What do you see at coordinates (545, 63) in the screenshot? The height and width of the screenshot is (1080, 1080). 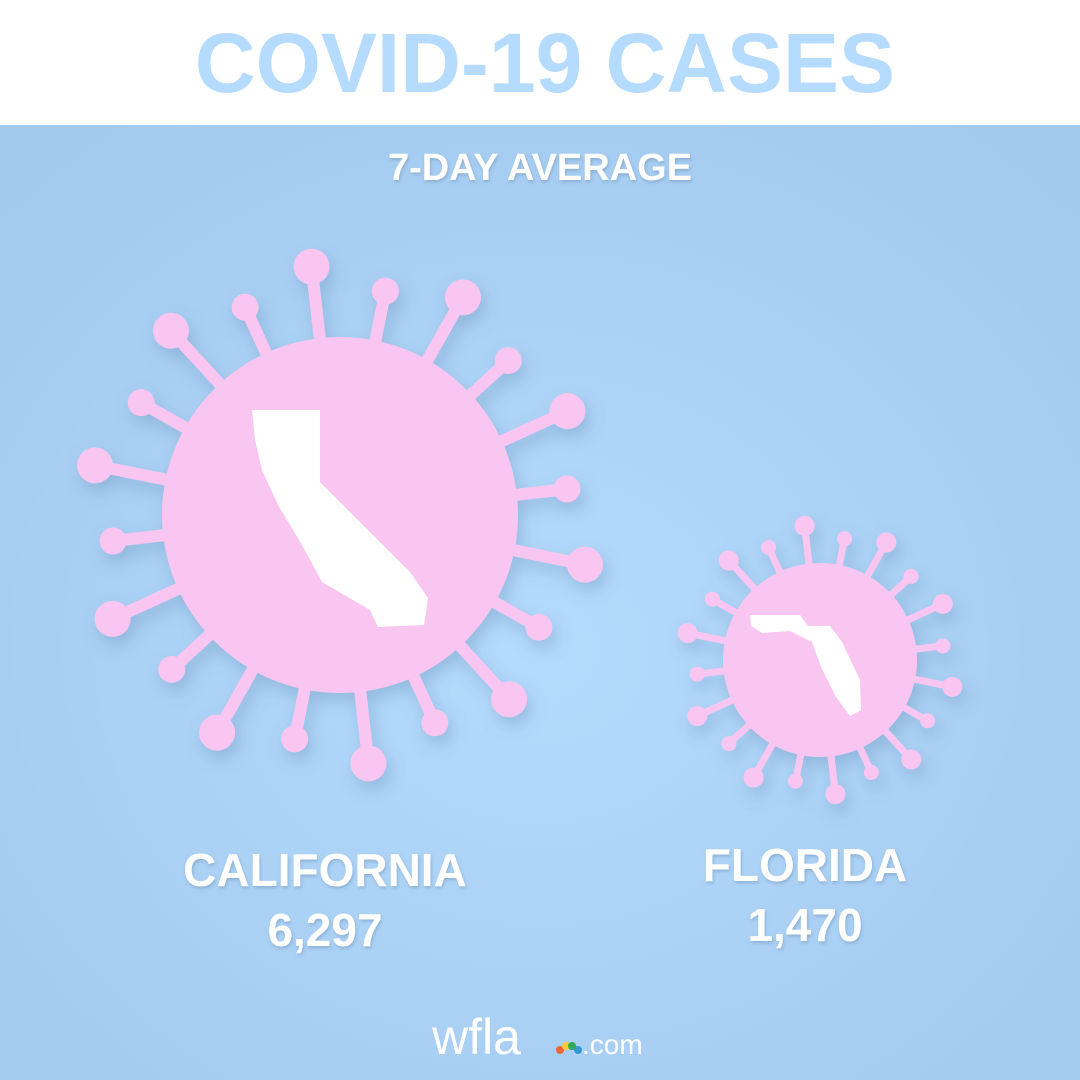 I see `title: COVID-19 CASES` at bounding box center [545, 63].